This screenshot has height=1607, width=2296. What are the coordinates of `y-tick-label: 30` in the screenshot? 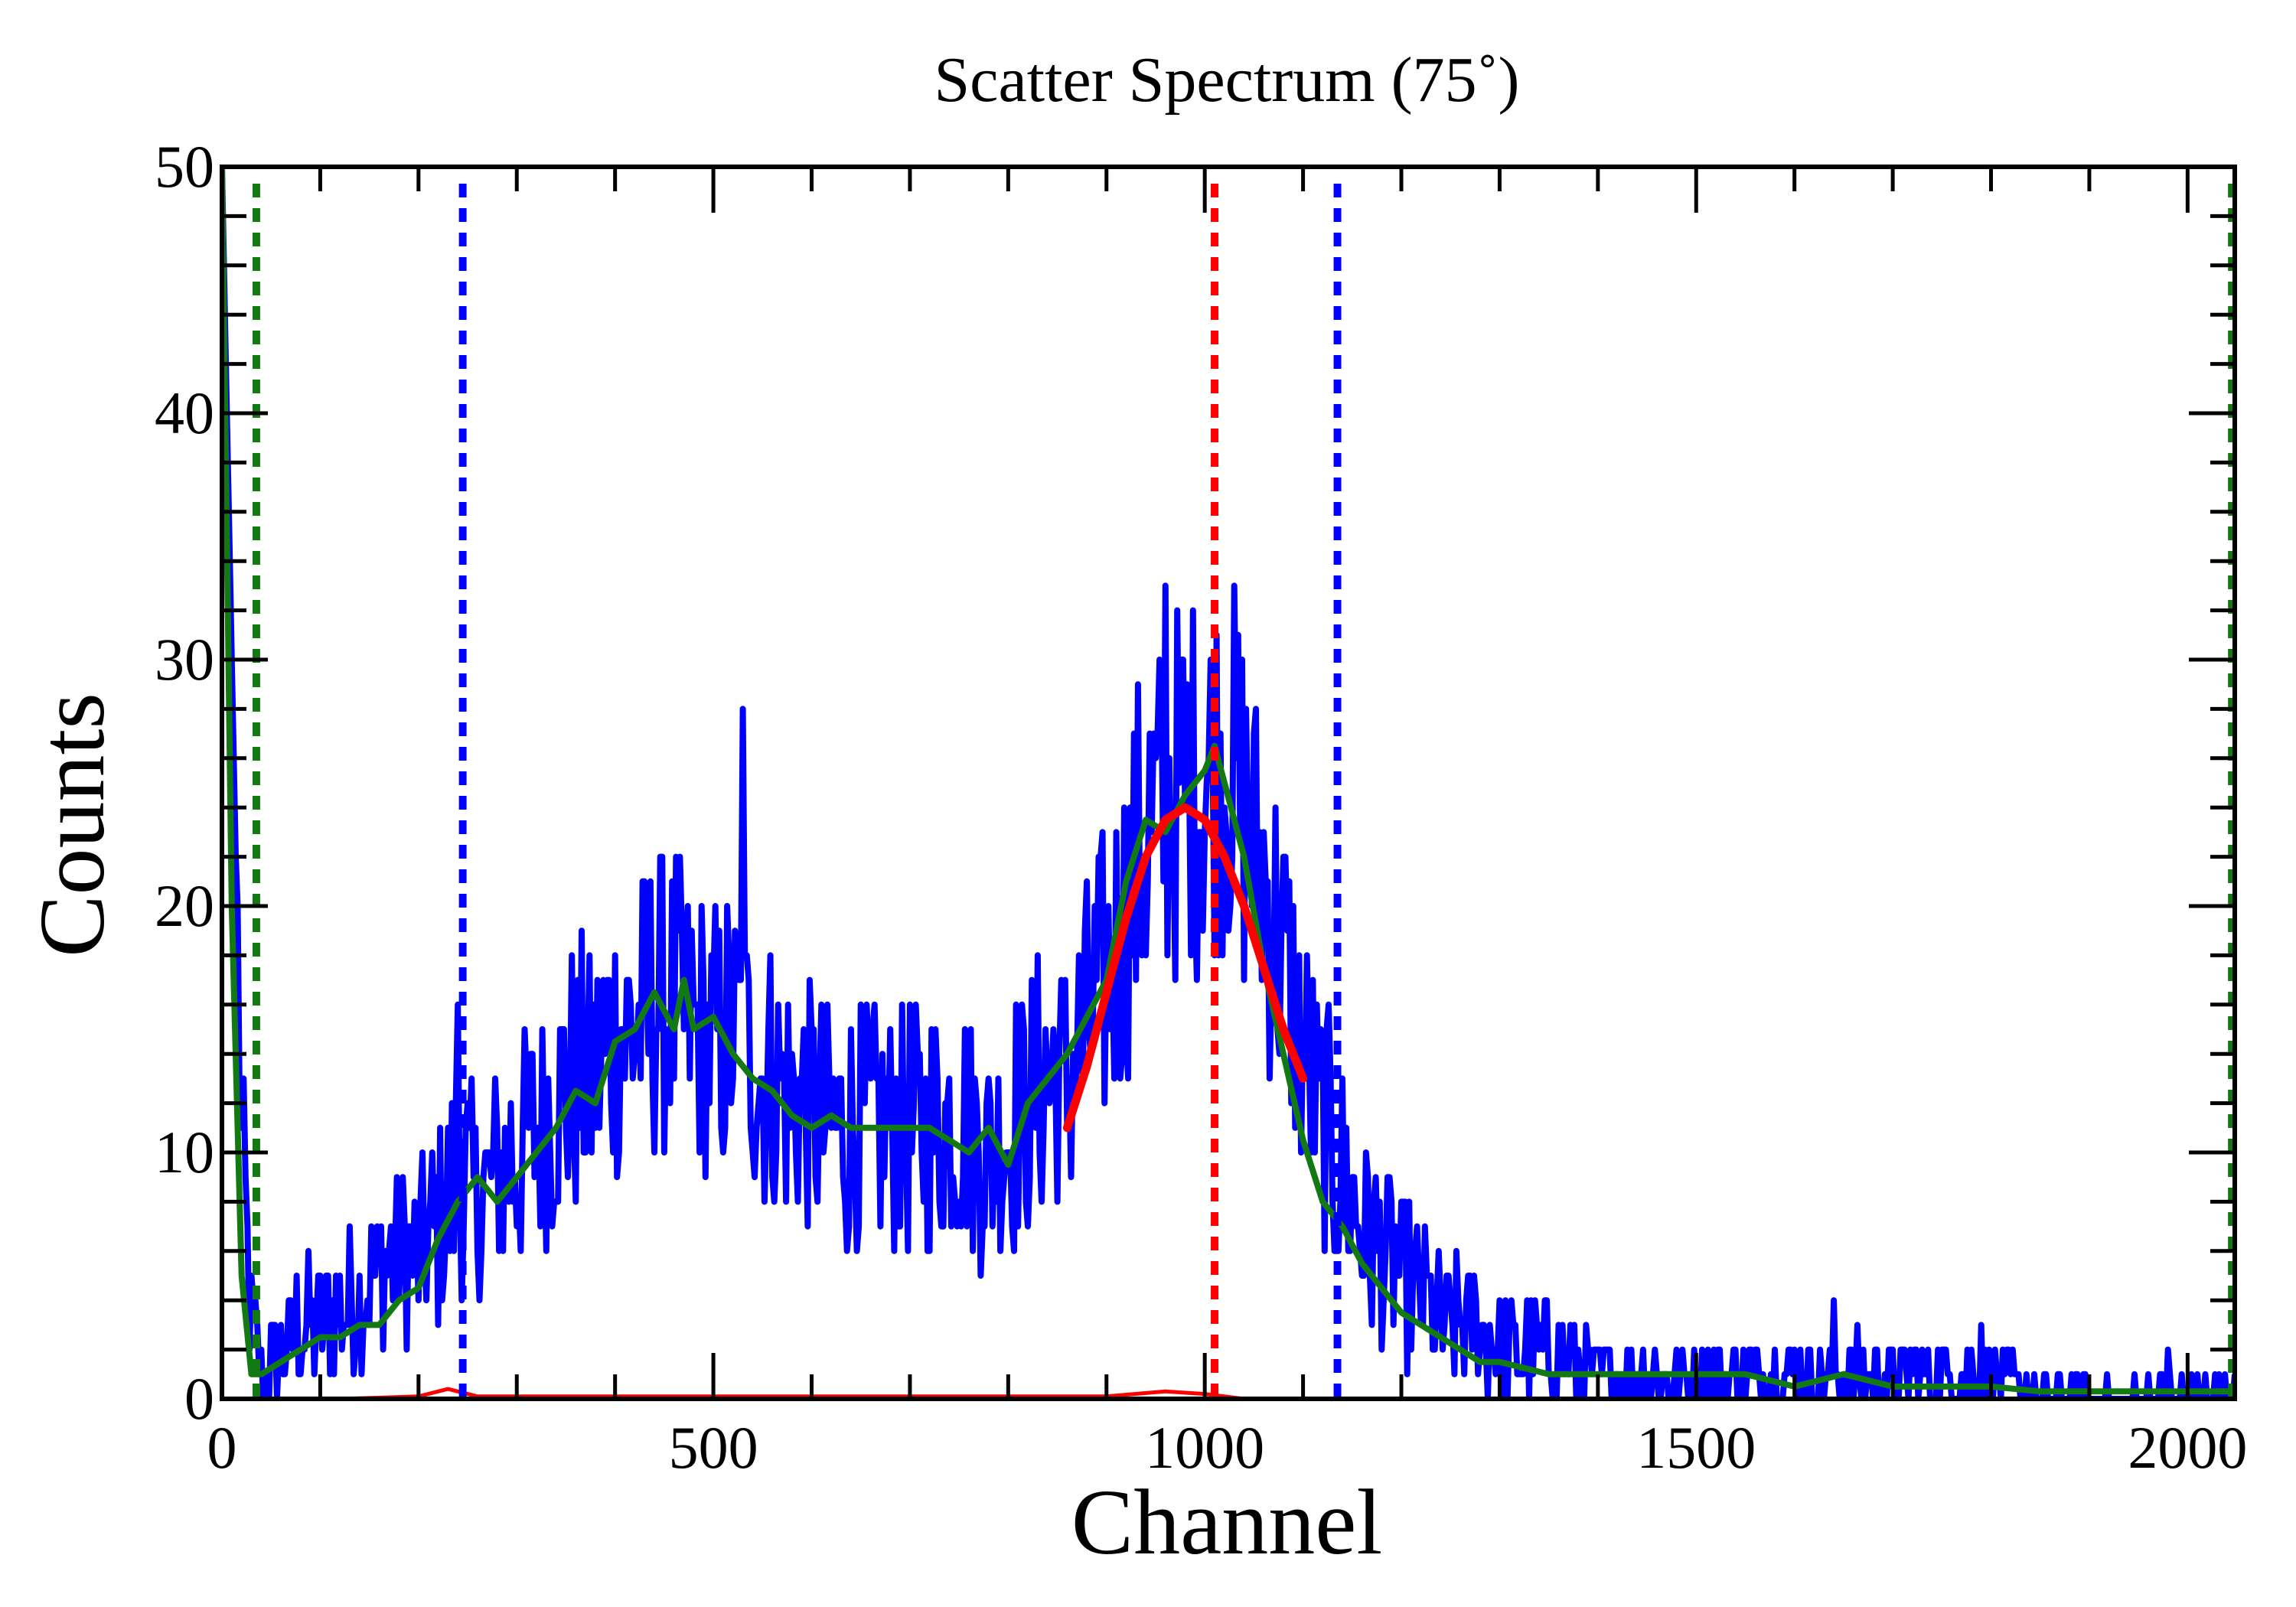 It's located at (184, 659).